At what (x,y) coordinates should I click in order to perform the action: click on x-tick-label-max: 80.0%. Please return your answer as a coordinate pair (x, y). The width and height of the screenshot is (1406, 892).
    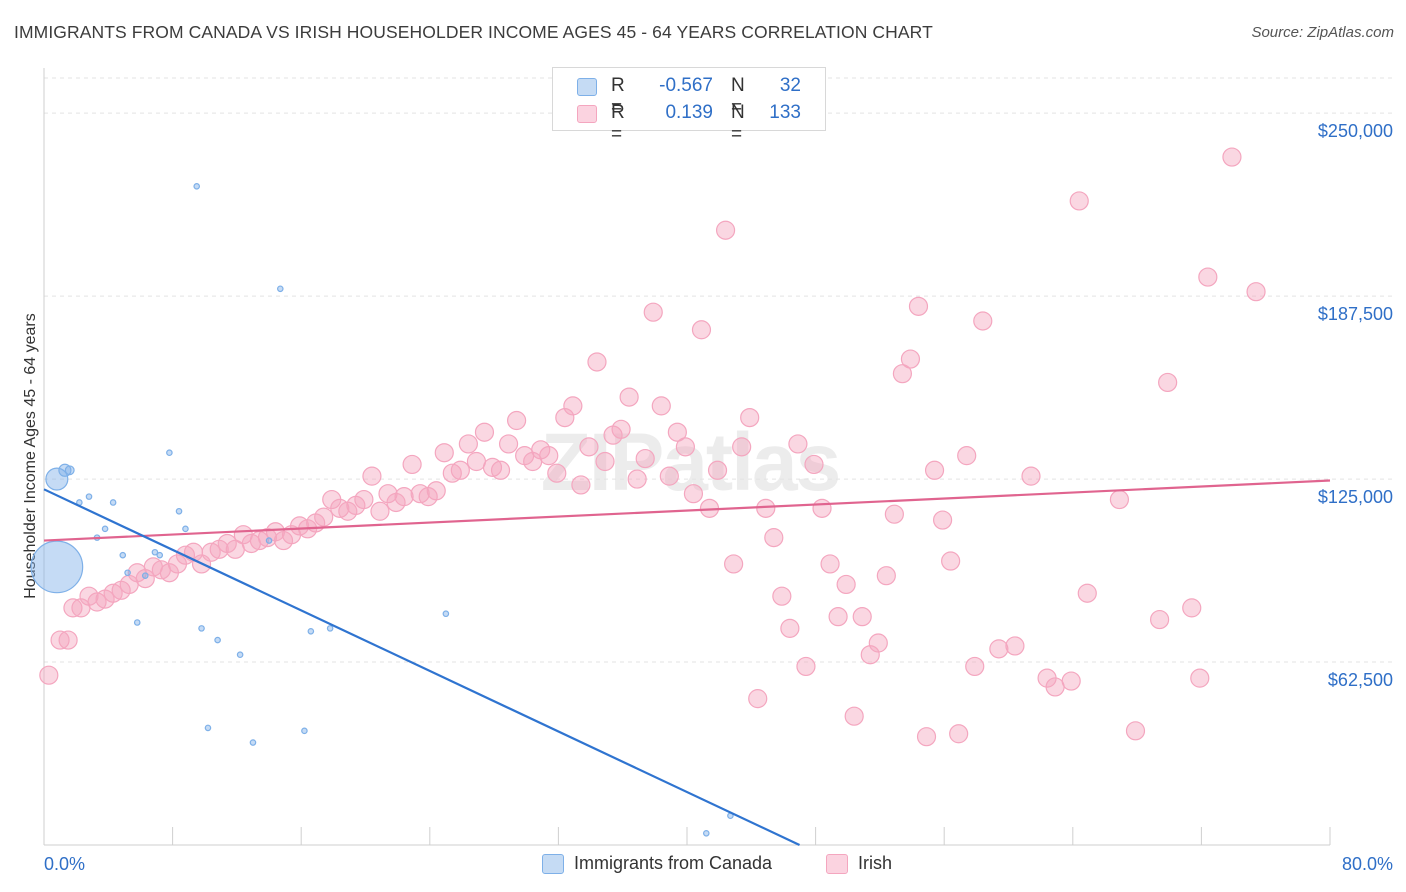
    Looking at the image, I should click on (1367, 864).